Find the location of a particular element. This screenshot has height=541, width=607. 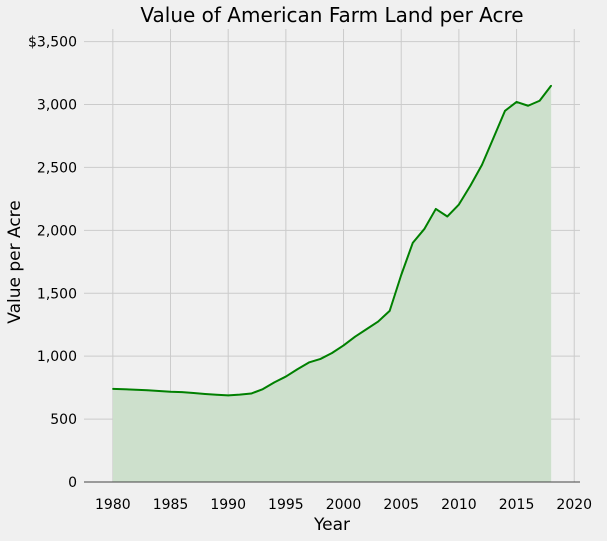

data-point-2006 is located at coordinates (412, 243).